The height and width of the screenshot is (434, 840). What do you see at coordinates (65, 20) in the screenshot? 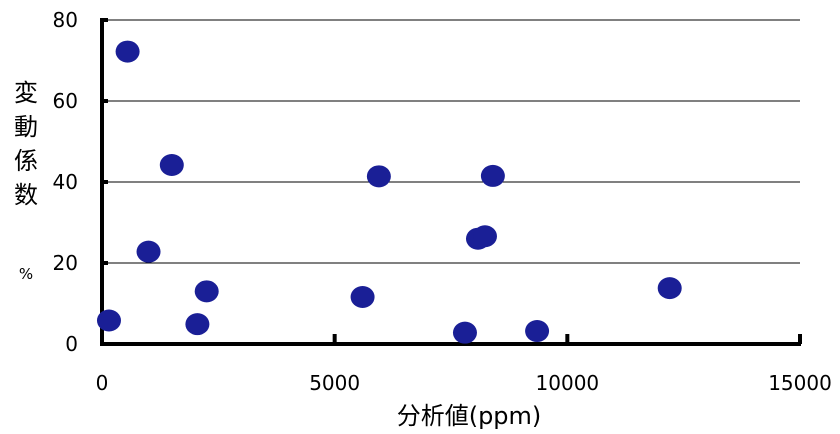
I see `y-tick-label: 80` at bounding box center [65, 20].